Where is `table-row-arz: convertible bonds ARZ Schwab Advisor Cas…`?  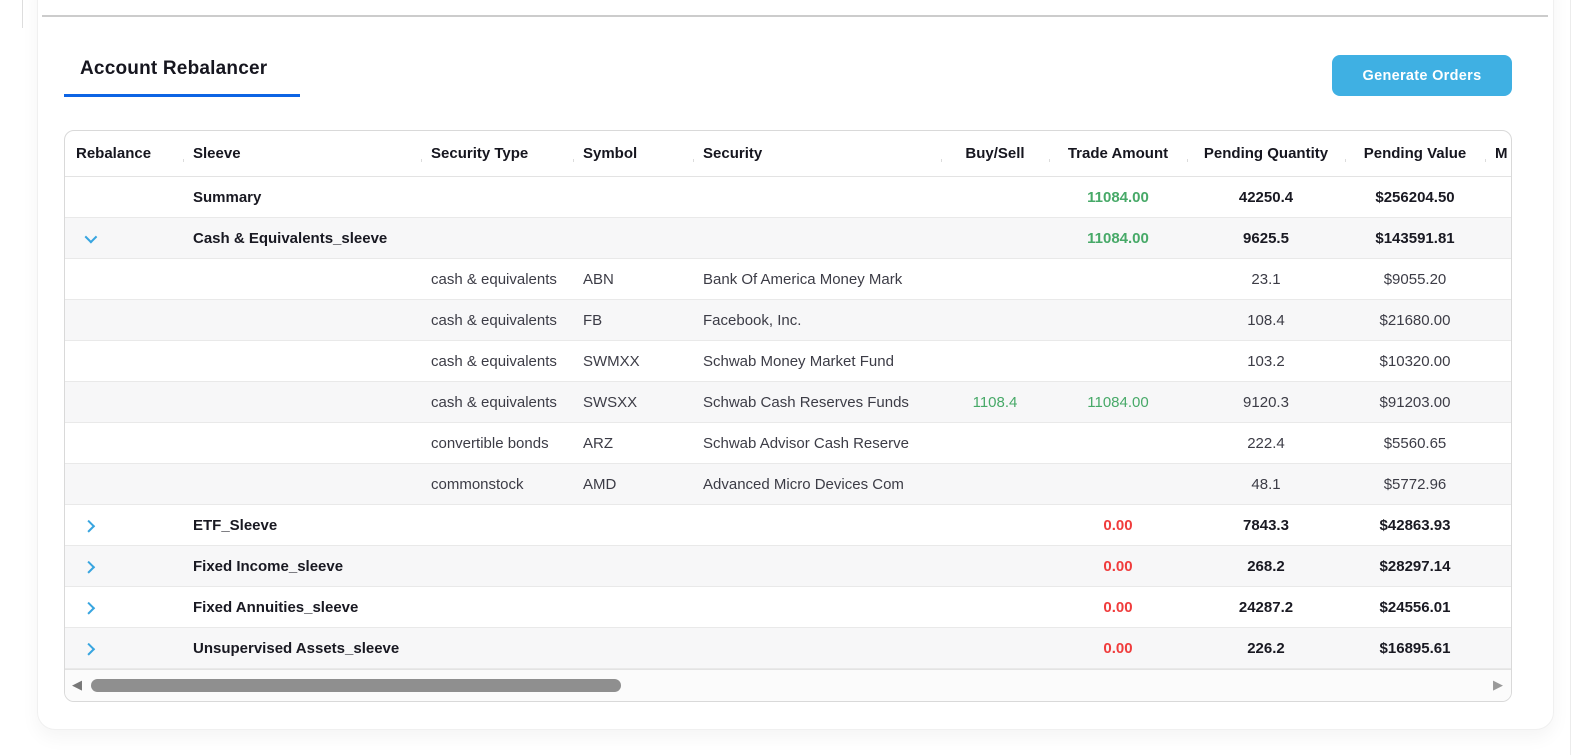 table-row-arz: convertible bonds ARZ Schwab Advisor Cas… is located at coordinates (788, 443).